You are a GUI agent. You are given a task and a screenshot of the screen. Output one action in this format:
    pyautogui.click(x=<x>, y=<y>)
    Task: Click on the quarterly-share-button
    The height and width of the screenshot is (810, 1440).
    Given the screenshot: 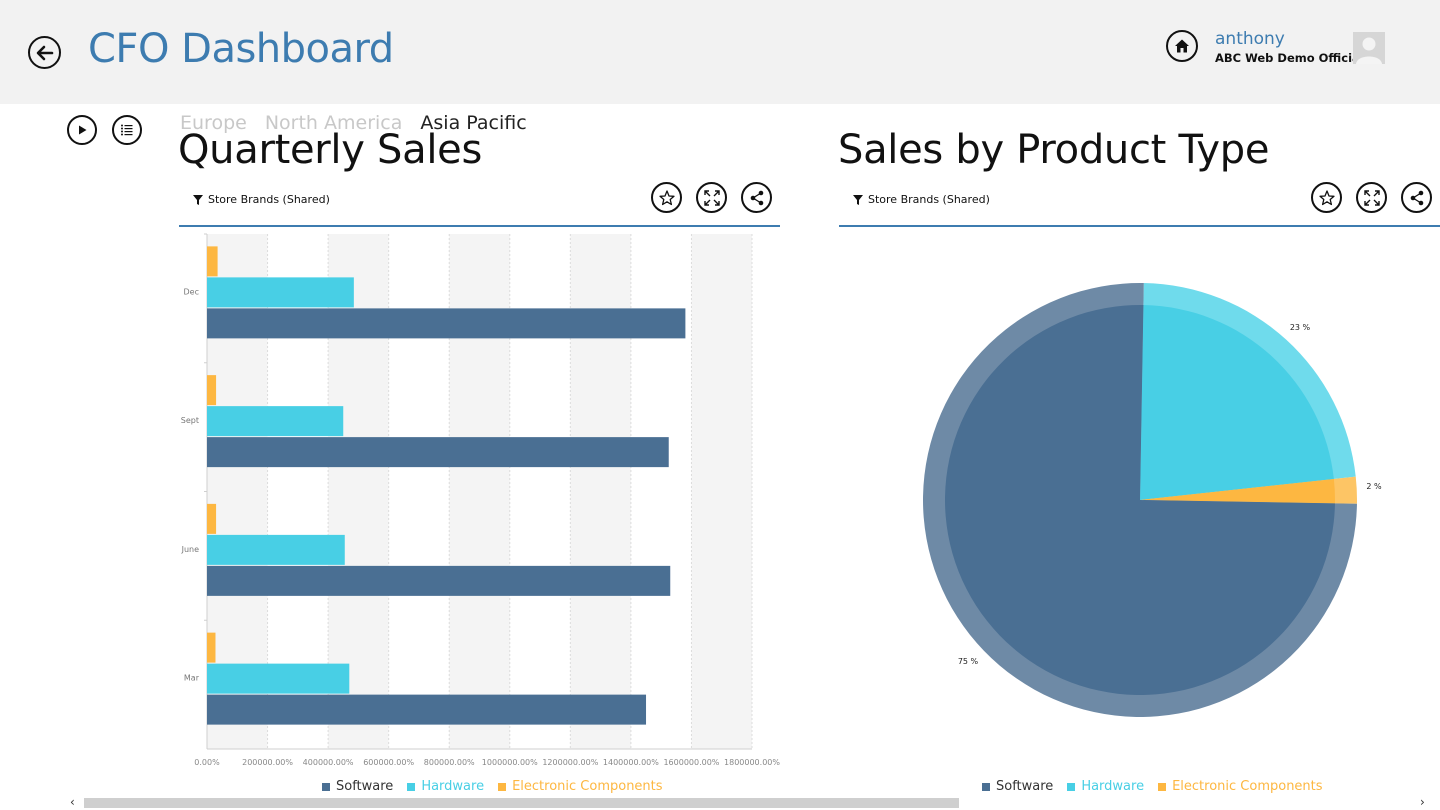 What is the action you would take?
    pyautogui.click(x=756, y=197)
    